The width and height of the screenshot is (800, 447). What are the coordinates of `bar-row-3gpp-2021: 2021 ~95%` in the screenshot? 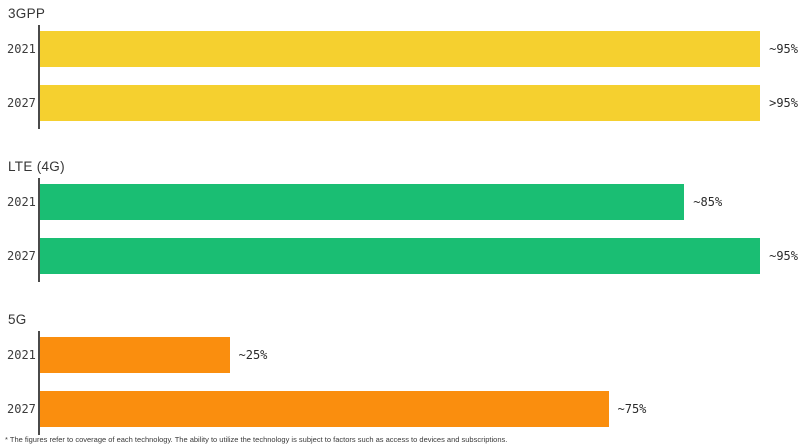 It's located at (402, 49).